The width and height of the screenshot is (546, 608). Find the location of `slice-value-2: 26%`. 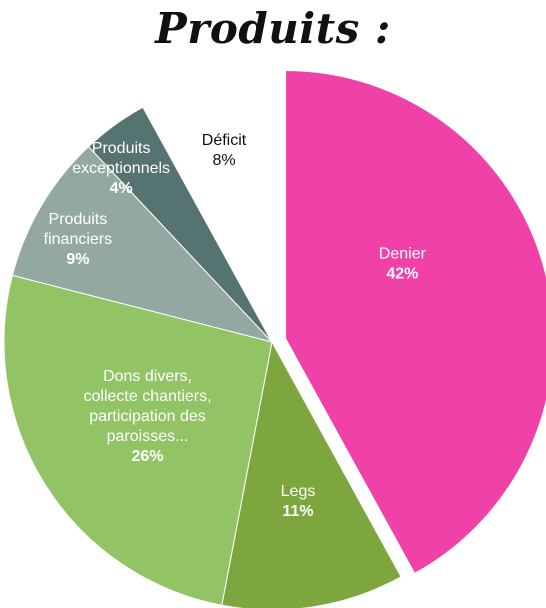

slice-value-2: 26% is located at coordinates (148, 456).